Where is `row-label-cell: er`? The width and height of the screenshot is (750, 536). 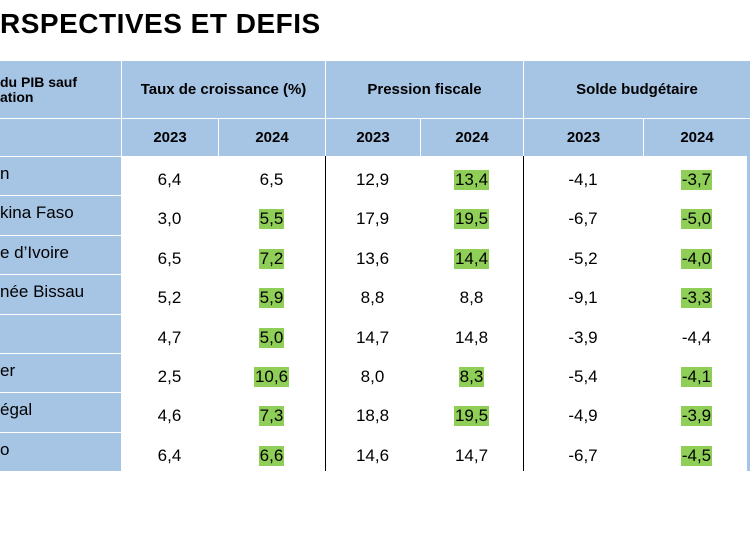 row-label-cell: er is located at coordinates (60, 372).